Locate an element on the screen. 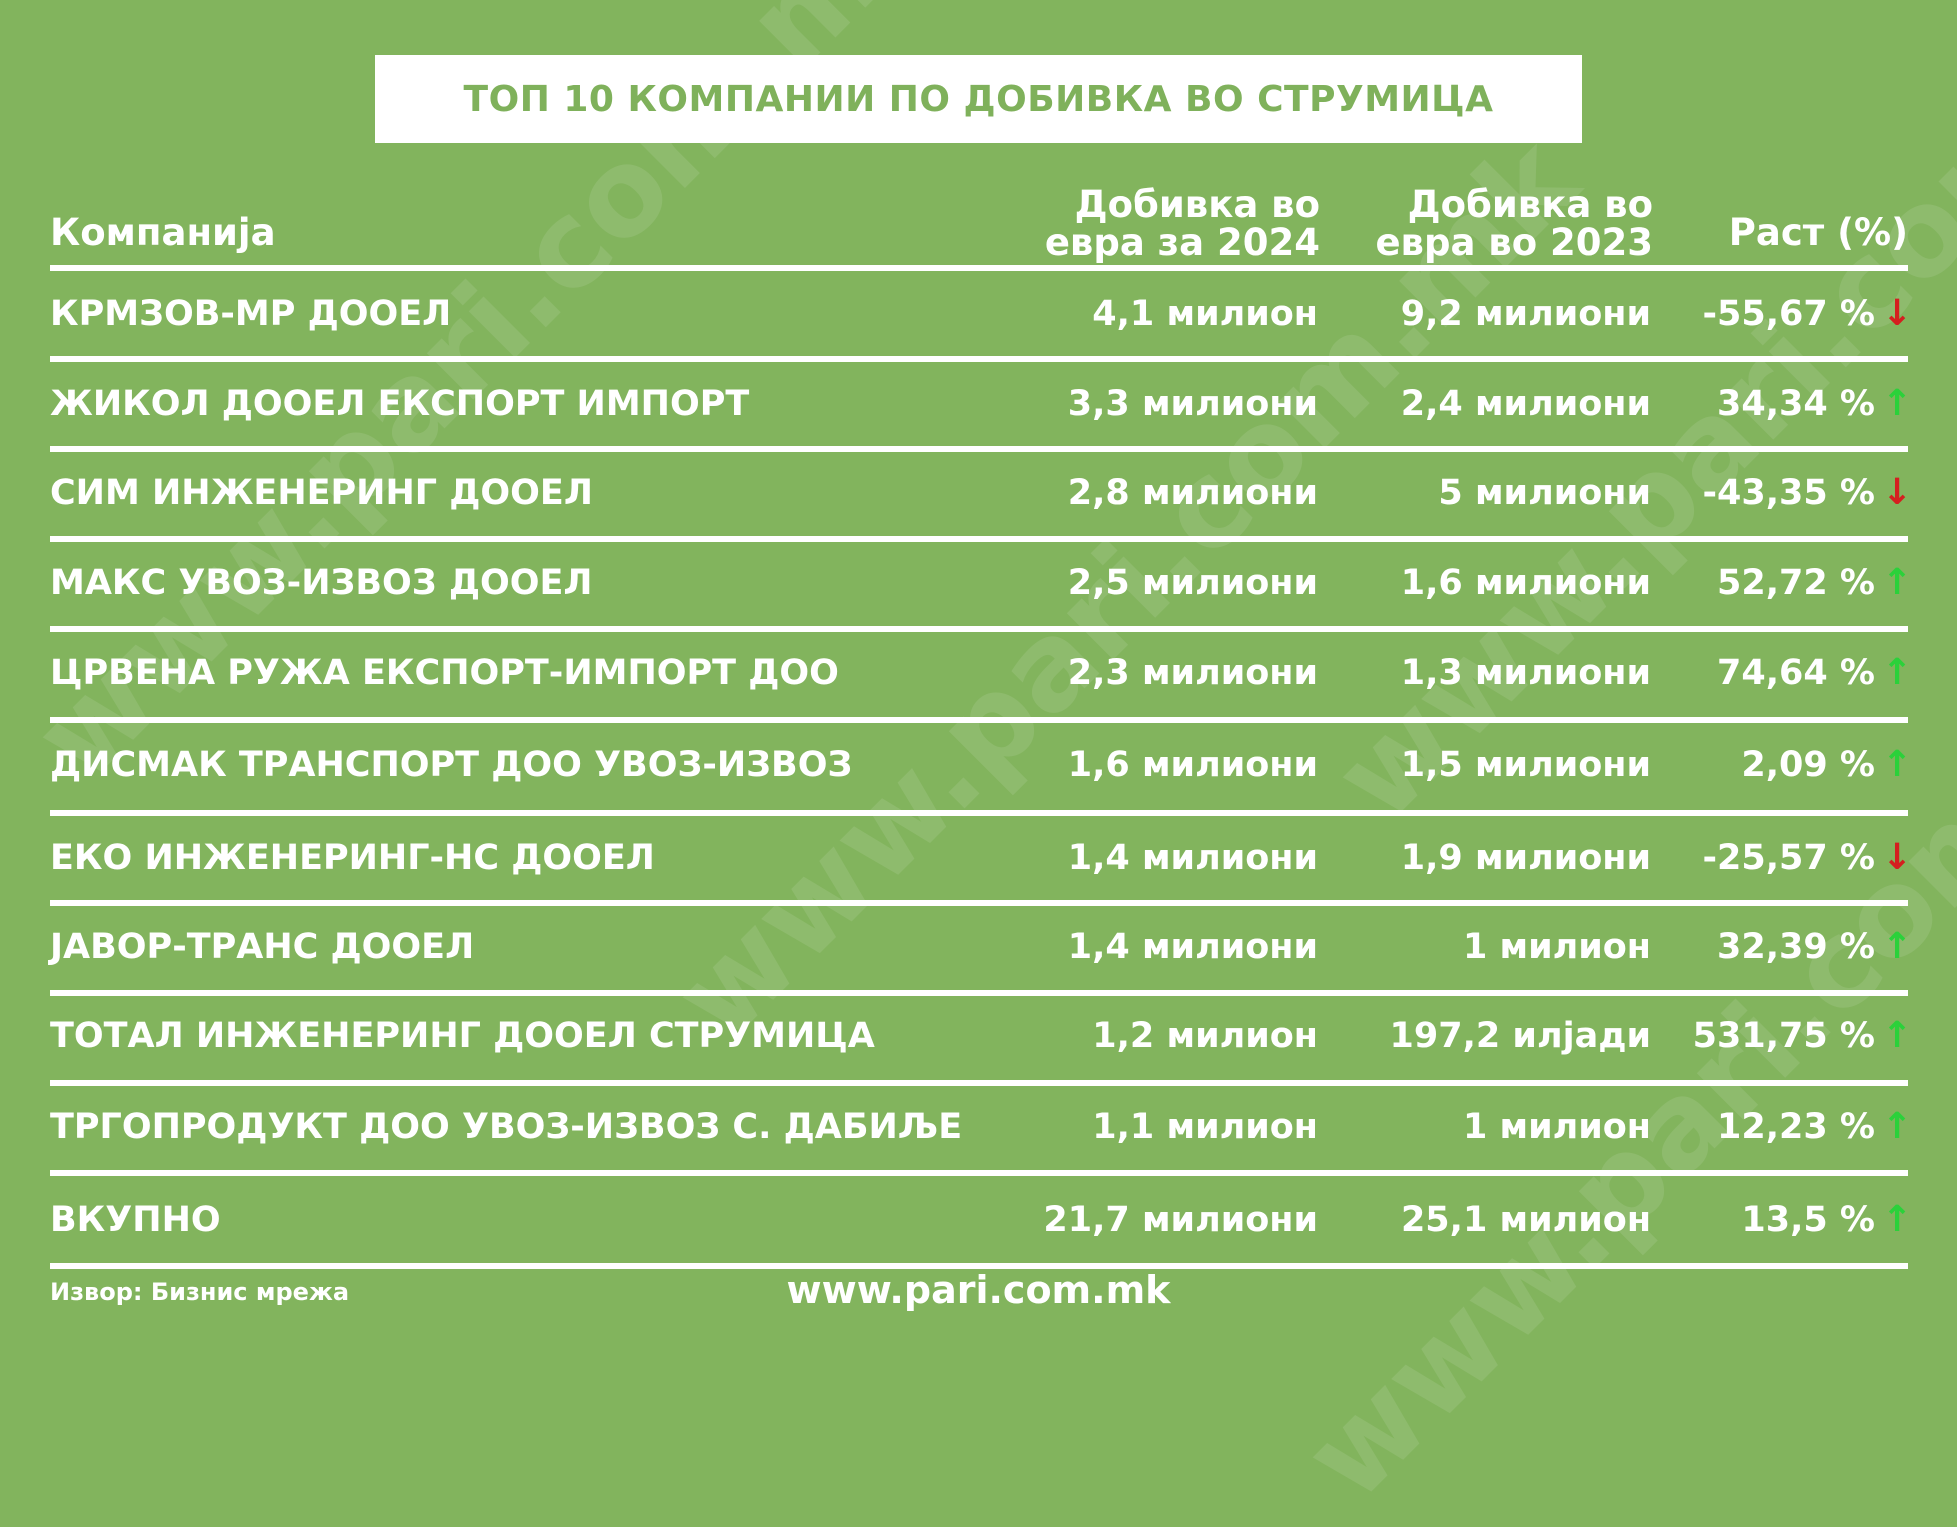 Image resolution: width=1957 pixels, height=1527 pixels. header-company: Компанија is located at coordinates (163, 232).